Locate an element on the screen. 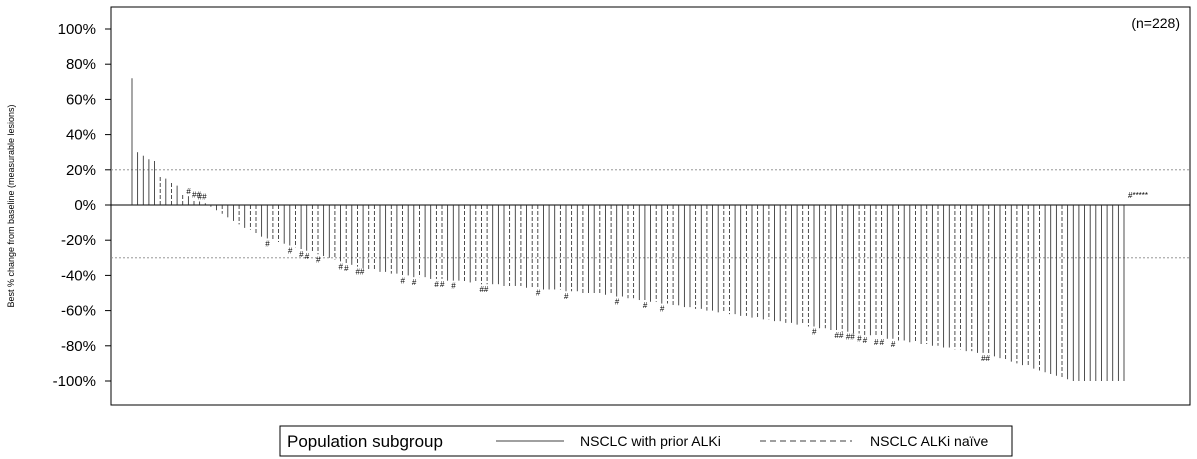 The height and width of the screenshot is (459, 1197). y-tick-label: 80% is located at coordinates (81, 64).